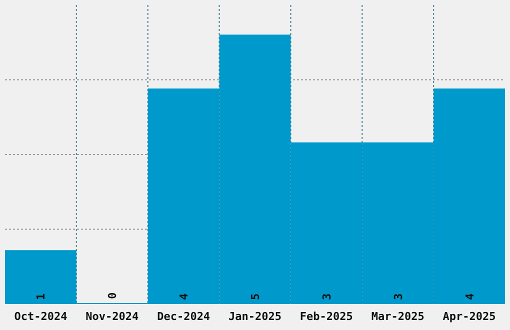 The height and width of the screenshot is (330, 510). Describe the element at coordinates (255, 296) in the screenshot. I see `data-label: 5` at that location.